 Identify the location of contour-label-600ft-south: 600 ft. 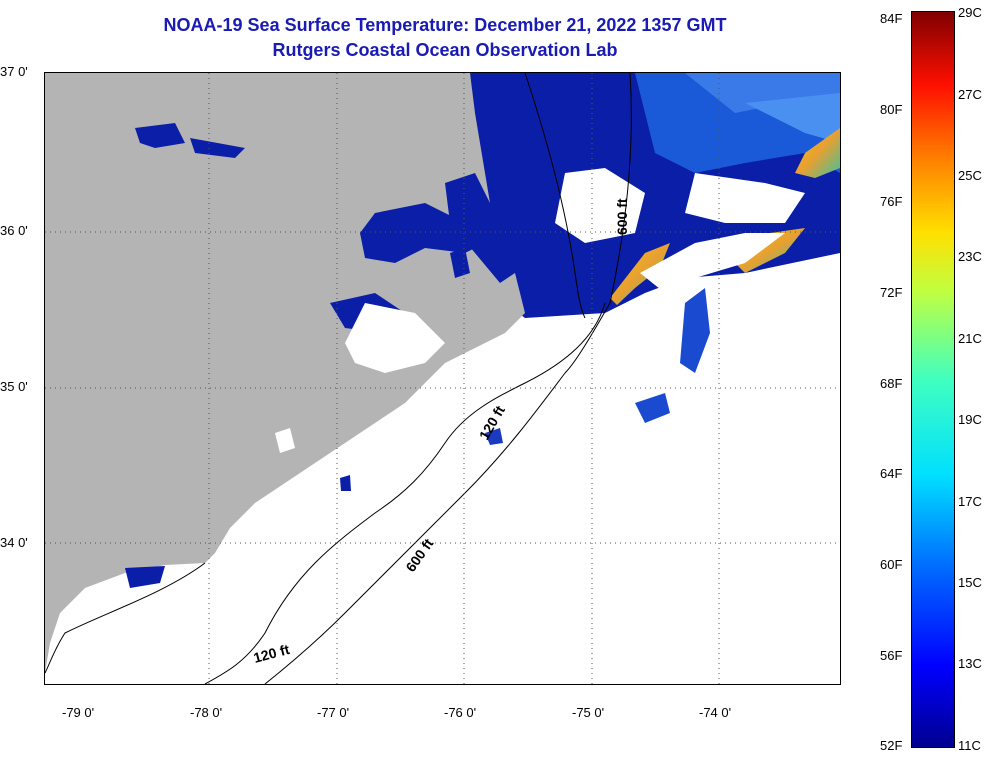
(419, 554).